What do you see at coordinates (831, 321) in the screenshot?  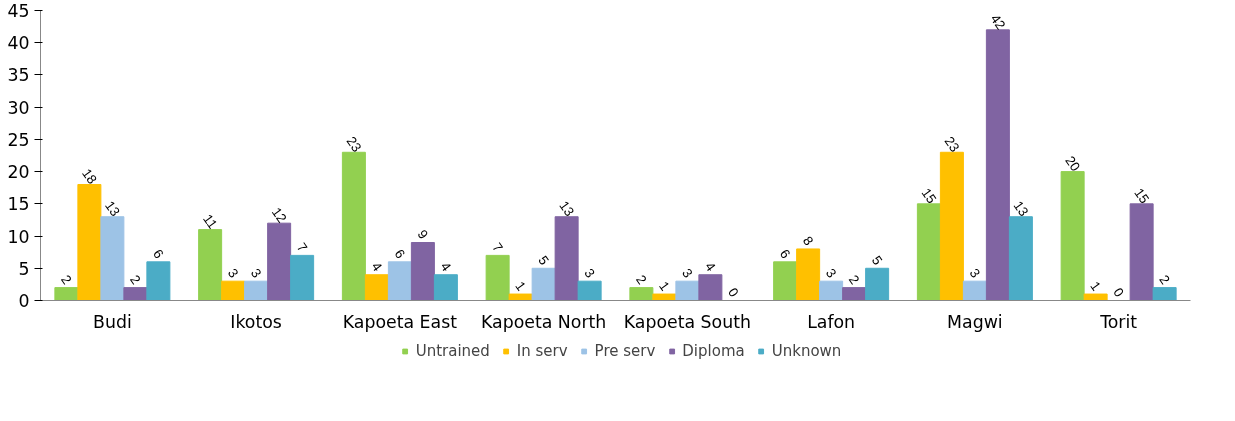 I see `x-tick-label: Lafon` at bounding box center [831, 321].